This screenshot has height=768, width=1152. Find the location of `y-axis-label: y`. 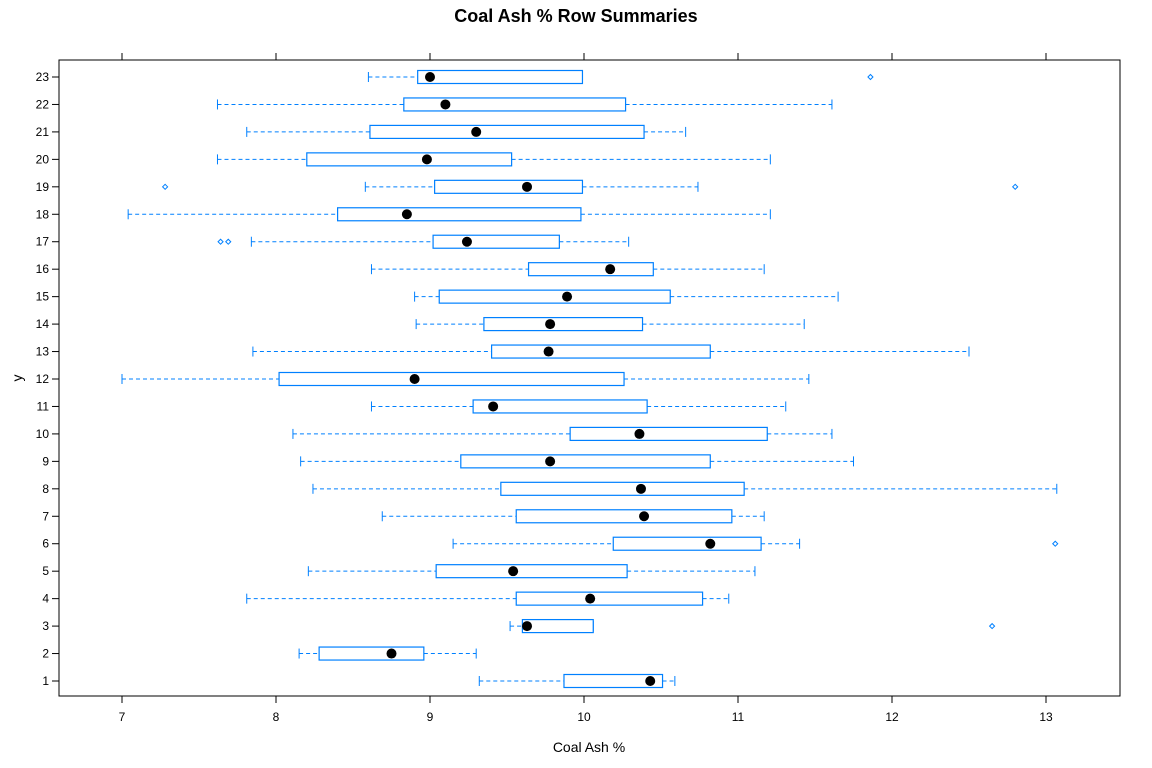

y-axis-label: y is located at coordinates (17, 378).